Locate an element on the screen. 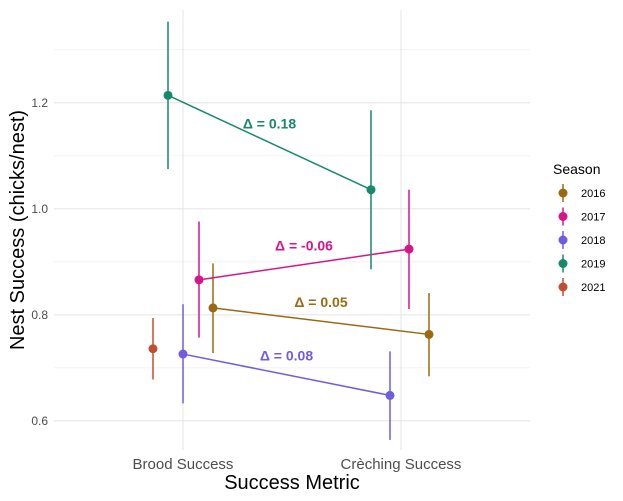  legend-title: Season is located at coordinates (576, 169).